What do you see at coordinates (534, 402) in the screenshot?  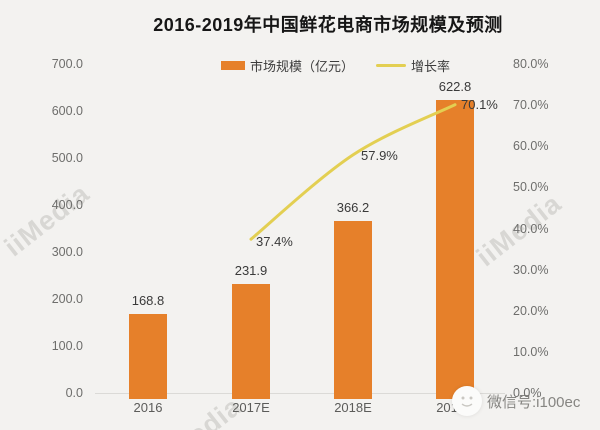 I see `wechat-id-text: 微信号:i100ec` at bounding box center [534, 402].